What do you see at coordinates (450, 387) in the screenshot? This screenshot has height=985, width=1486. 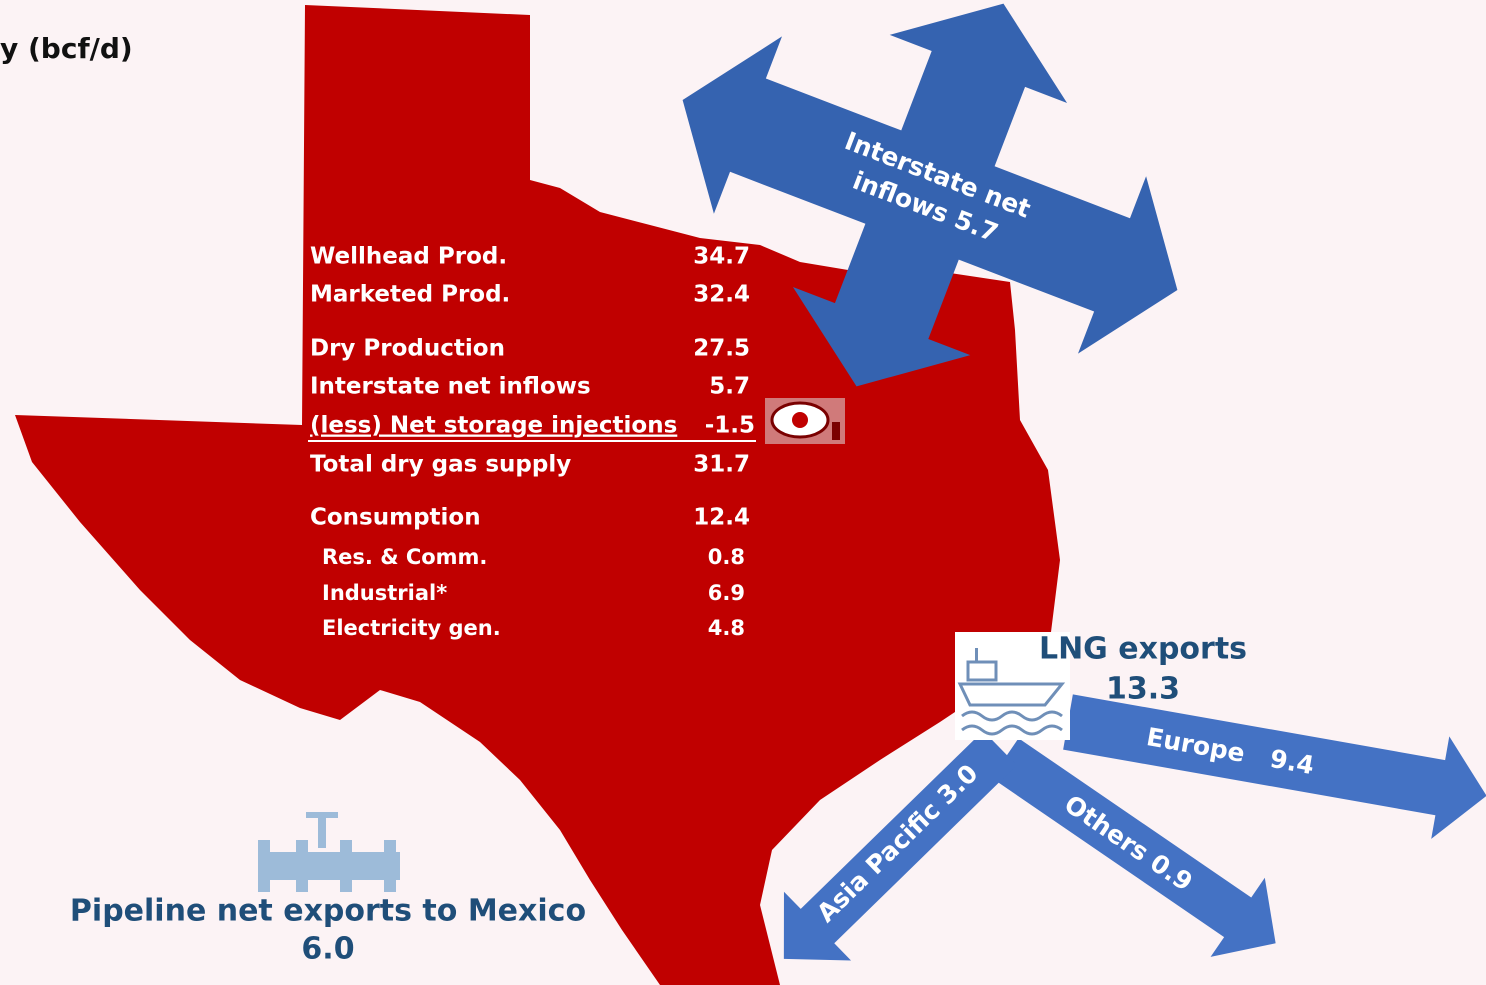 I see `row-label: Interstate net inflows` at bounding box center [450, 387].